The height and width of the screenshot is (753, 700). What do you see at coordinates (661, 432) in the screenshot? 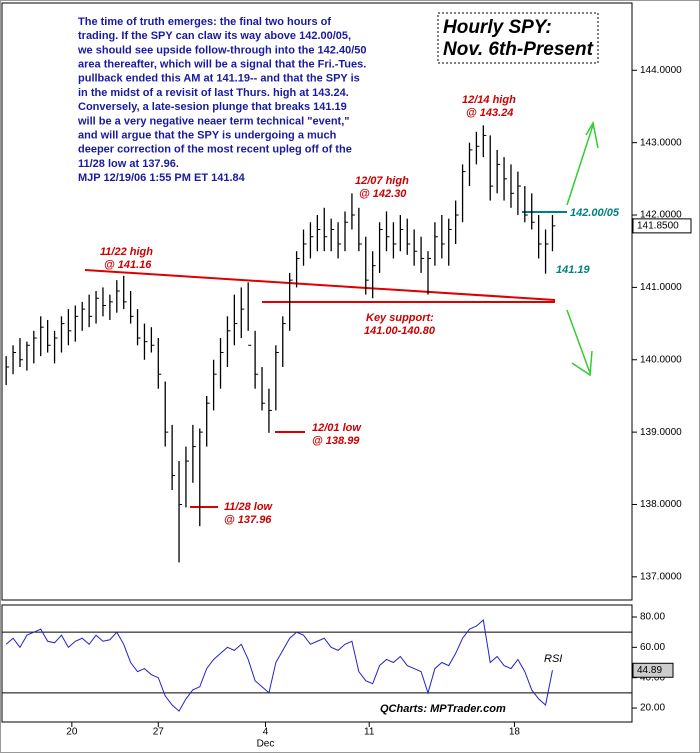
I see `y-tick-label: 139.0000` at bounding box center [661, 432].